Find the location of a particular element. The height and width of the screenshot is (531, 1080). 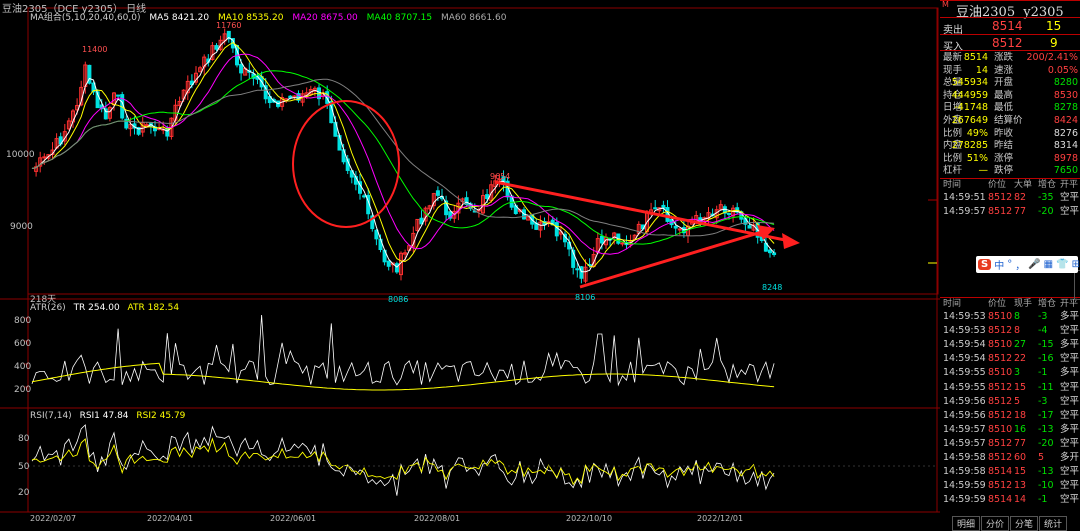

comma-icon: ， is located at coordinates (1020, 266).